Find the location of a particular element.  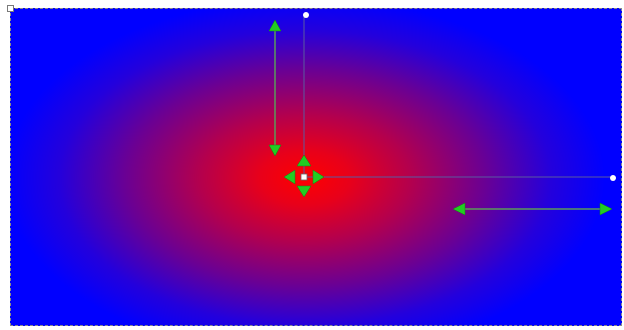

right-control-point is located at coordinates (613, 178).